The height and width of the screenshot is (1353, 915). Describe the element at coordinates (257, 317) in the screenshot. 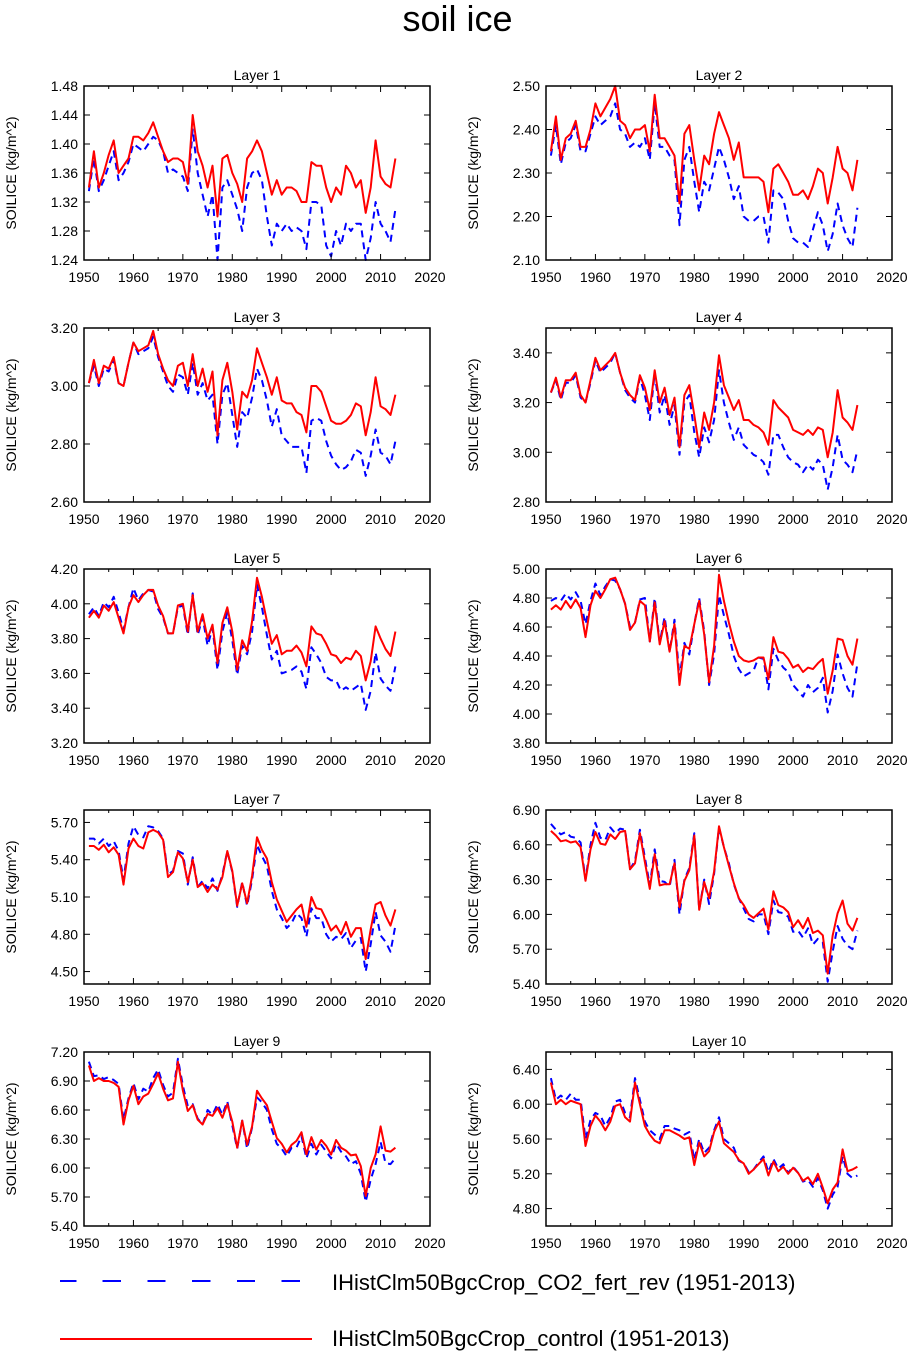

I see `panel-title: Layer 3` at that location.